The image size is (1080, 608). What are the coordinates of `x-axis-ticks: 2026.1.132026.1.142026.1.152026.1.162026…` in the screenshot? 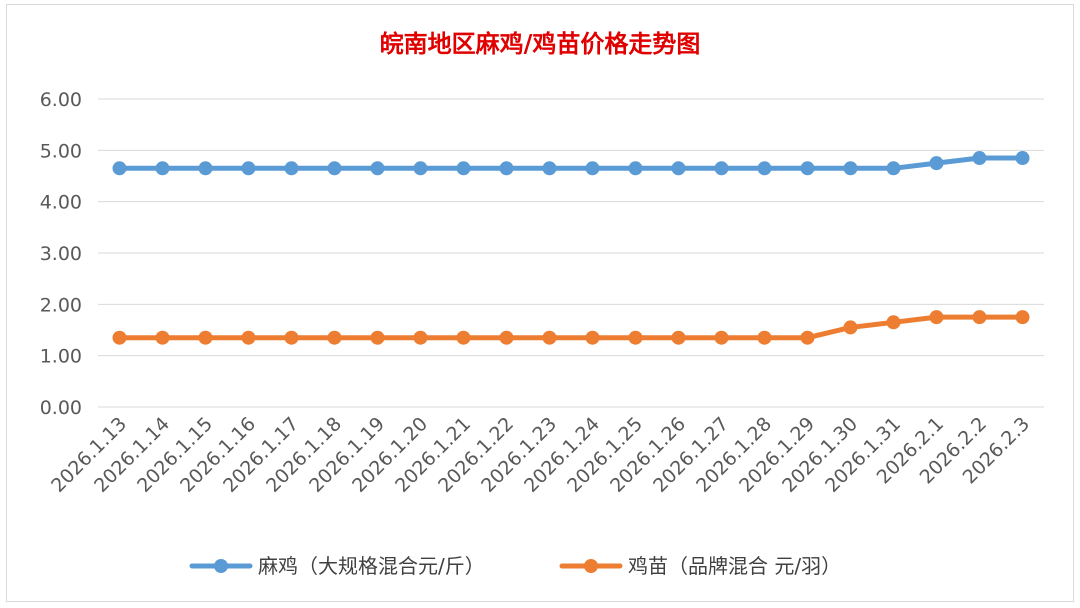 It's located at (540, 455).